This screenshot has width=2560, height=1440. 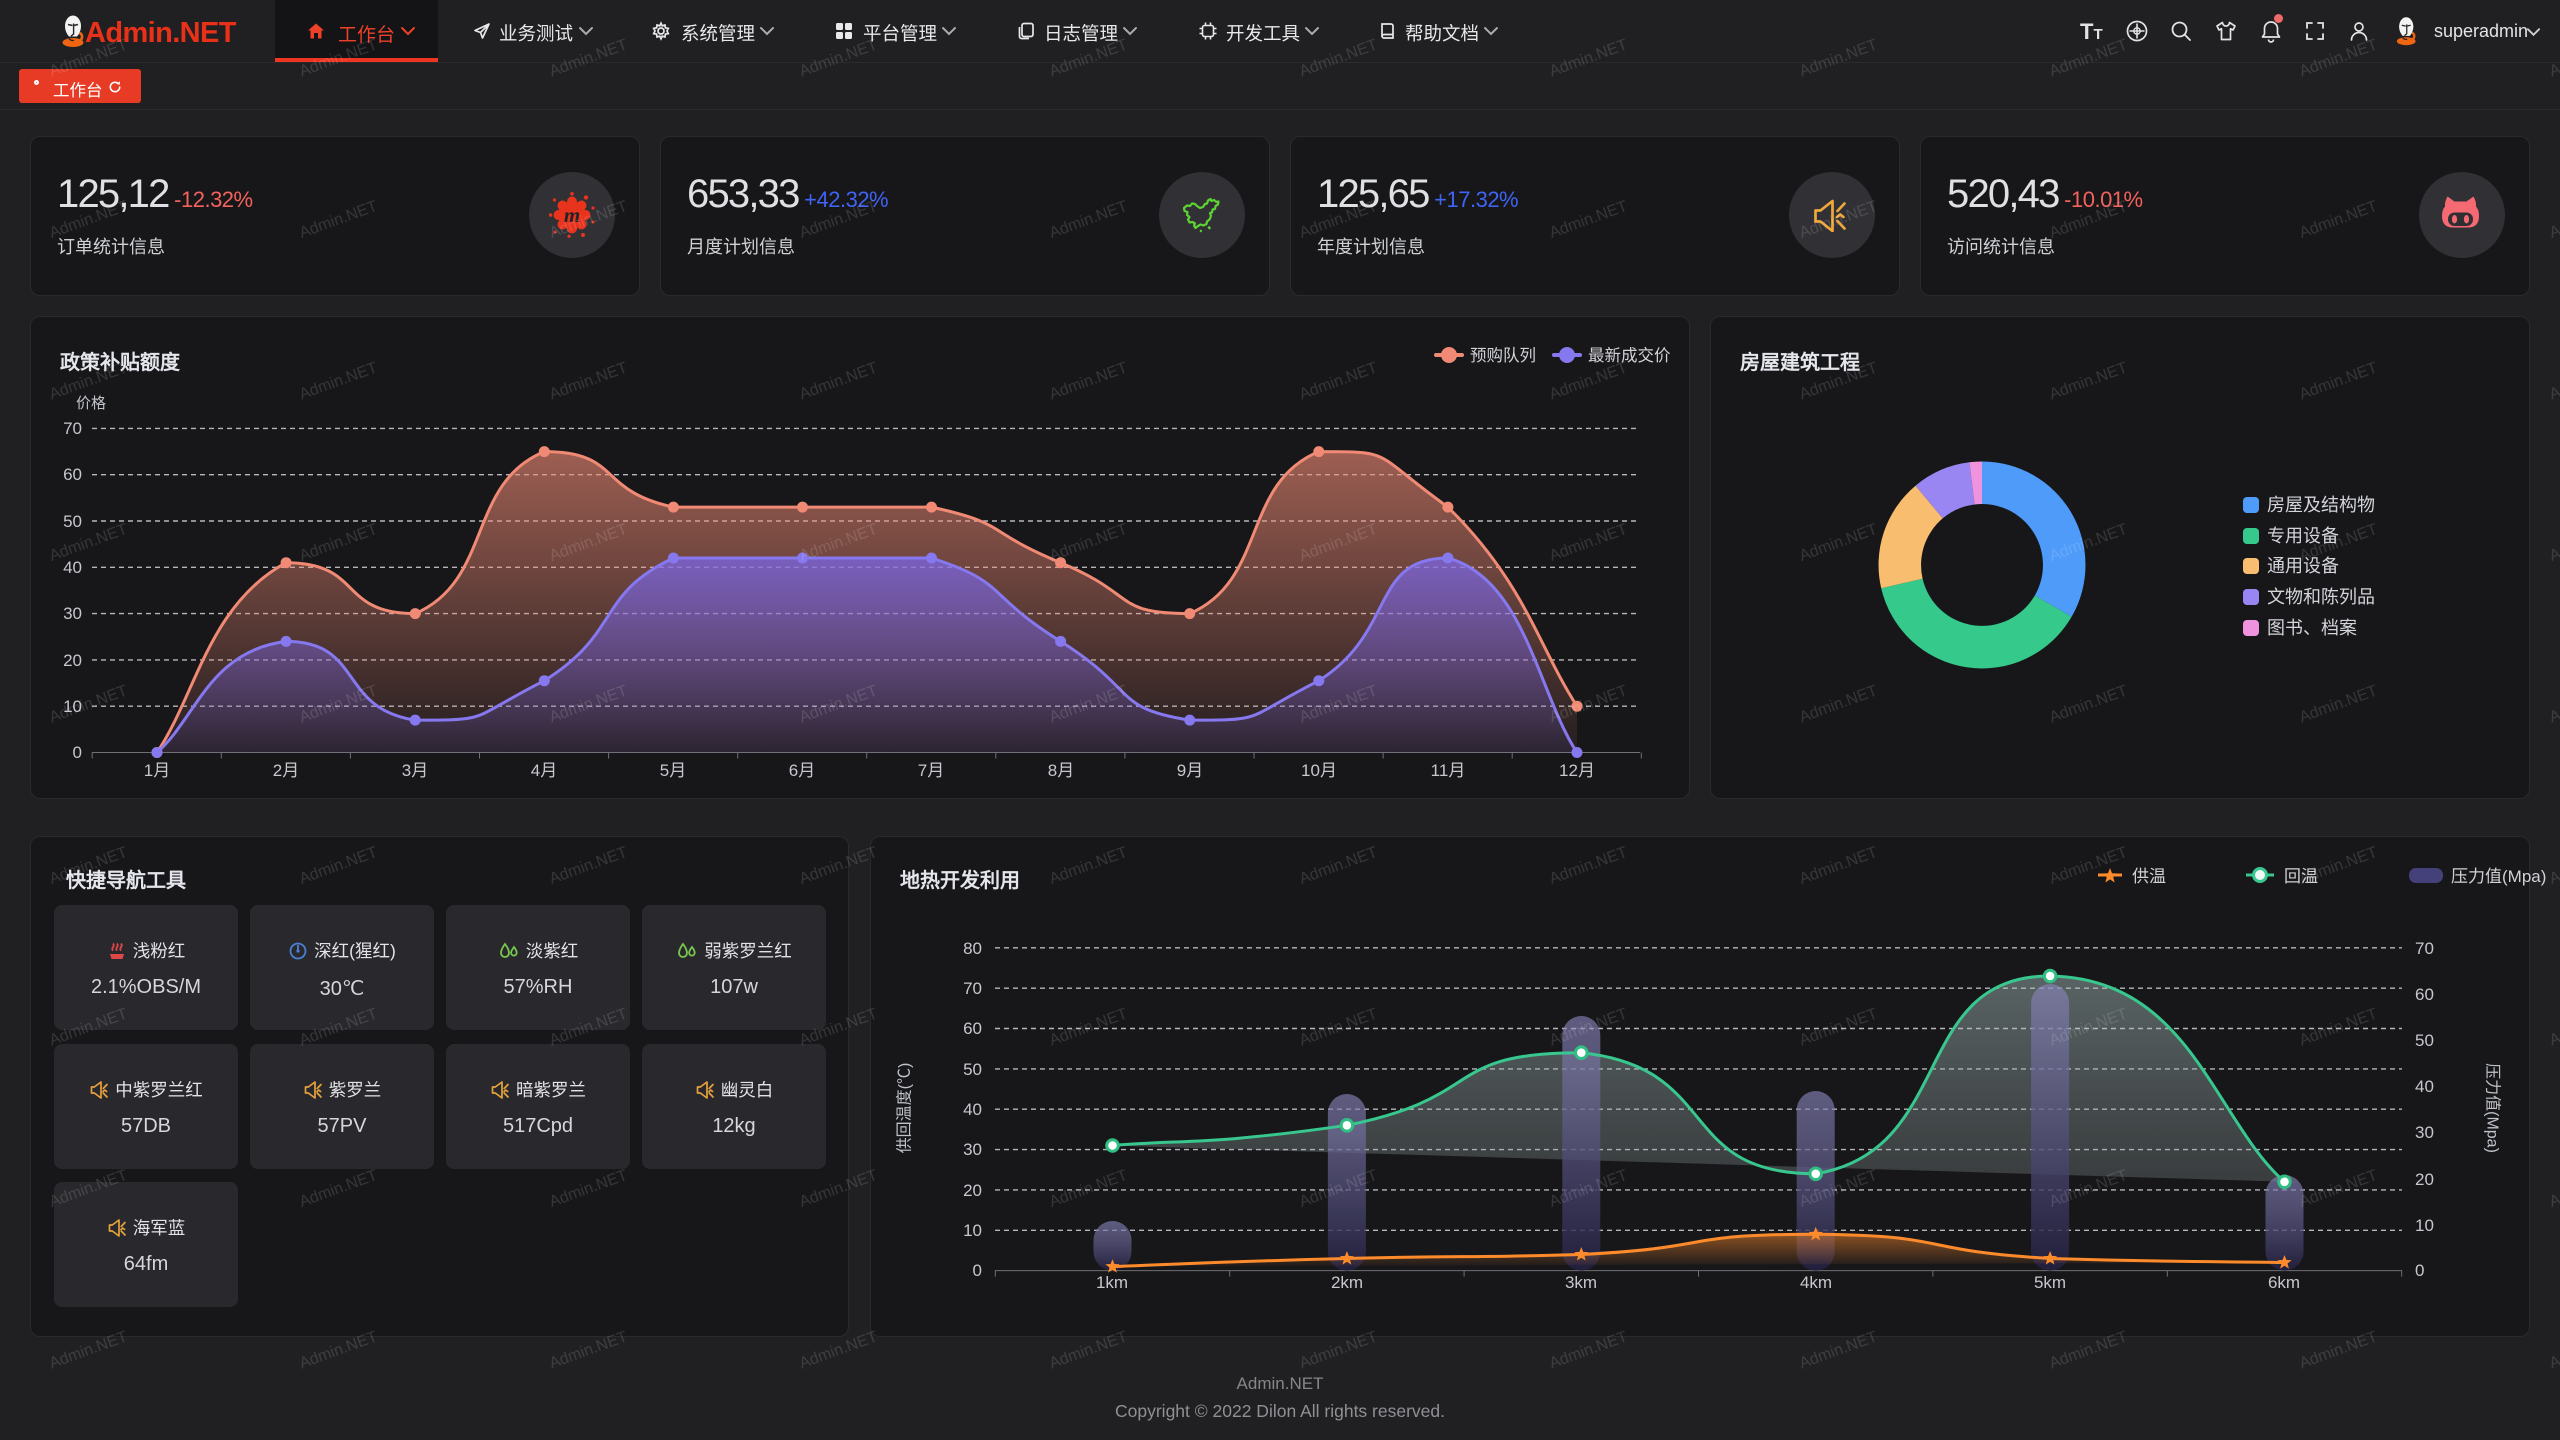 I want to click on svg-text: 80, so click(x=972, y=948).